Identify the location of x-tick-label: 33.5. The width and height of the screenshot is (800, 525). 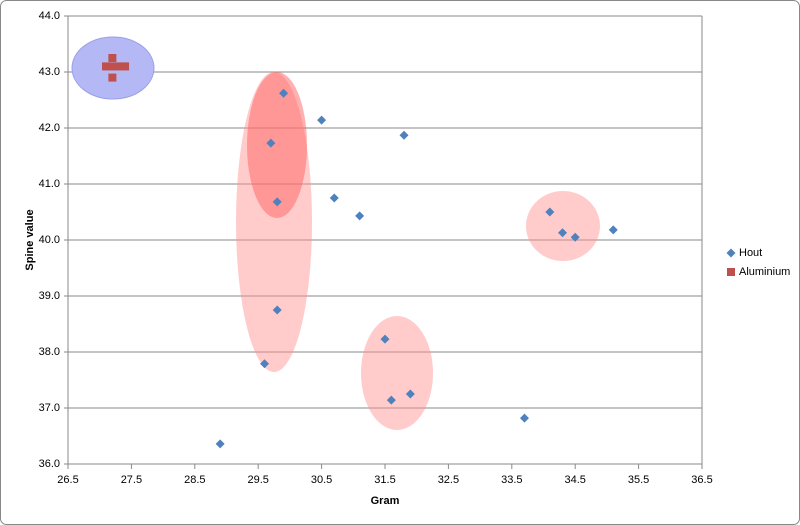
(511, 480).